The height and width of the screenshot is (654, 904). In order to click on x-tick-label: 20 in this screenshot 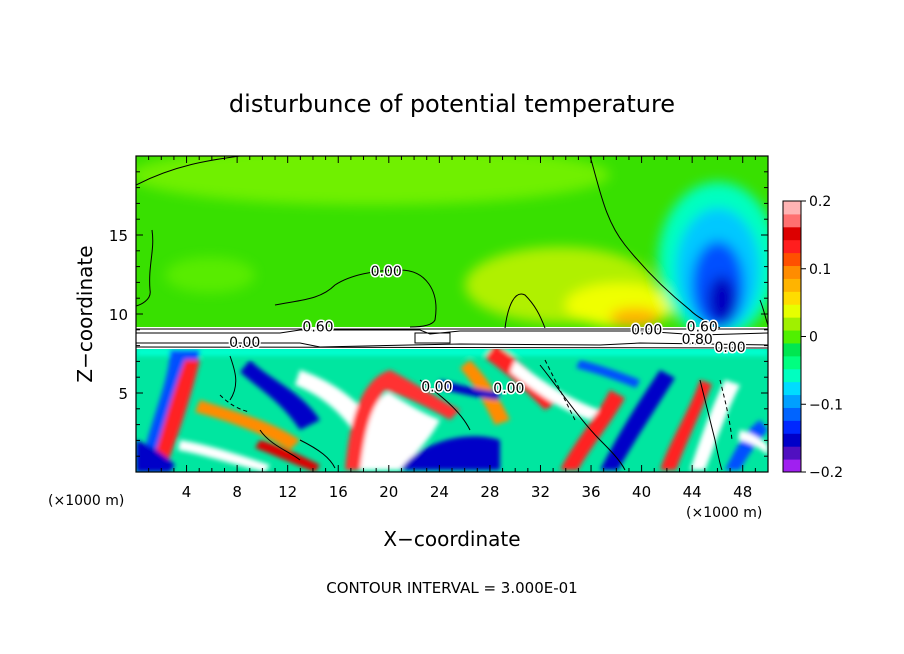, I will do `click(388, 492)`.